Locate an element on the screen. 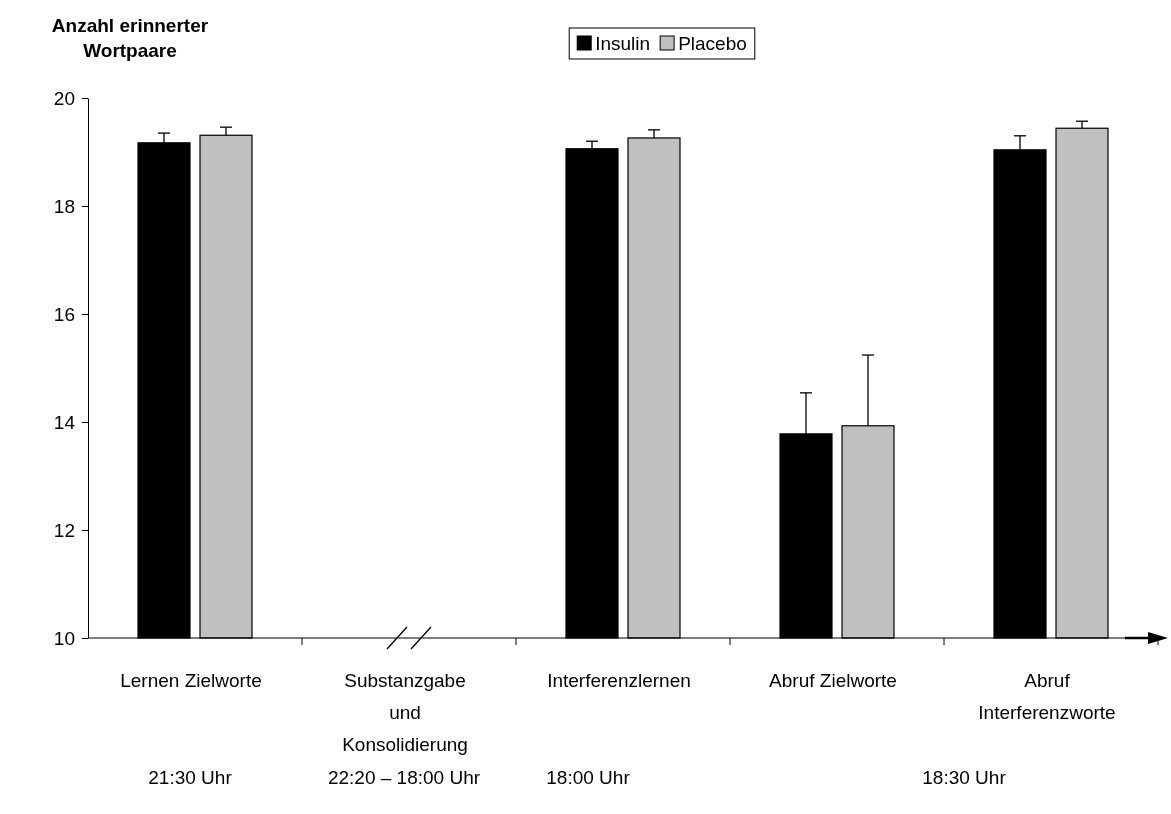 This screenshot has width=1171, height=814. x-tick-label: Interferenzlernen is located at coordinates (619, 680).